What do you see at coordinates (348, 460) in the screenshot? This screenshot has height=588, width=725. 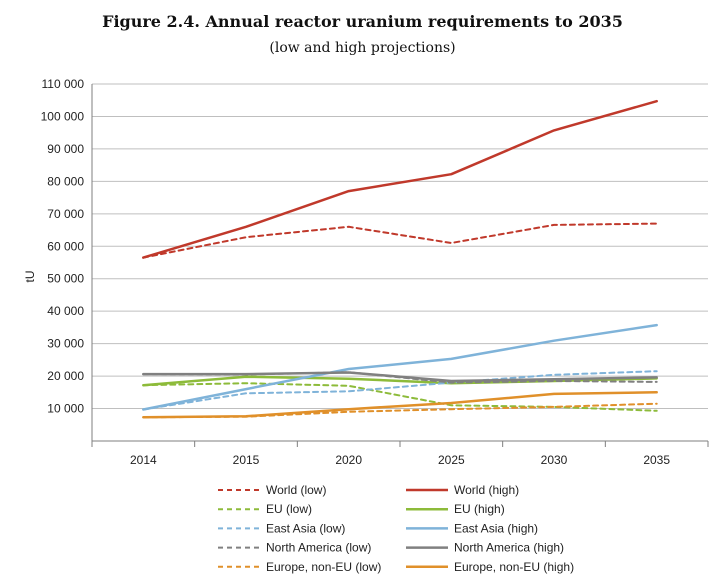 I see `x-tick-label: 2020` at bounding box center [348, 460].